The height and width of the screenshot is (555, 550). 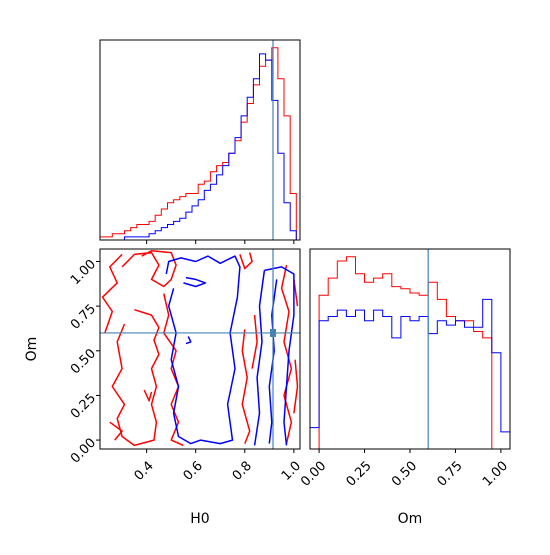 I want to click on contour-y-tick-label: 0.25, so click(x=83, y=406).